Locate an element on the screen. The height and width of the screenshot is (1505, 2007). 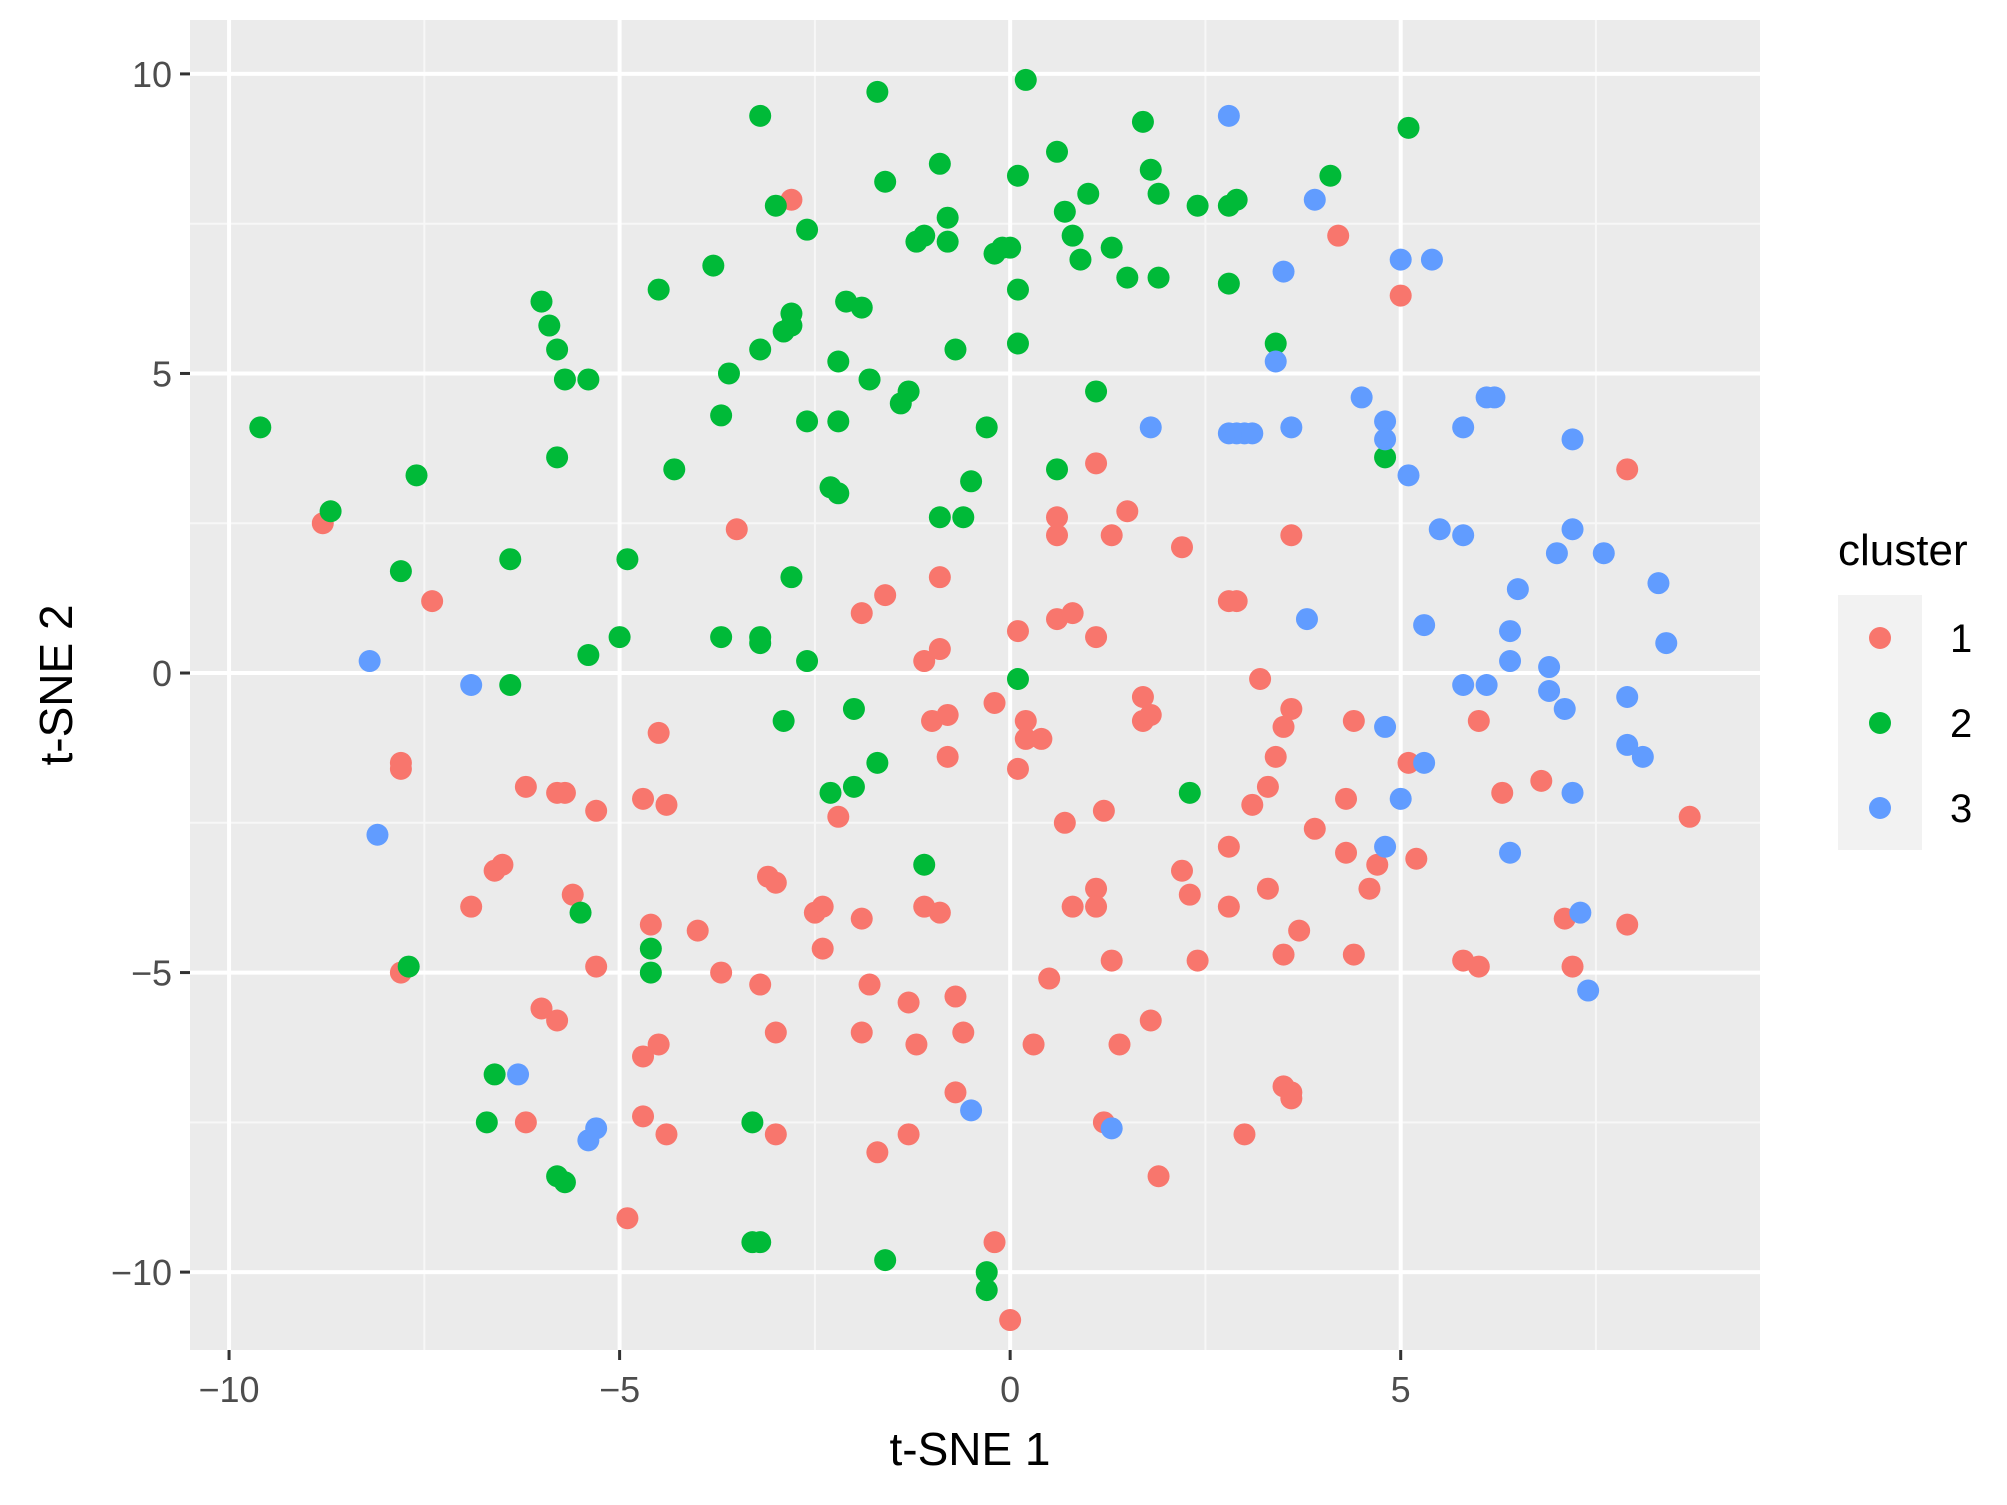
y-tick-label: −5 is located at coordinates (151, 973).